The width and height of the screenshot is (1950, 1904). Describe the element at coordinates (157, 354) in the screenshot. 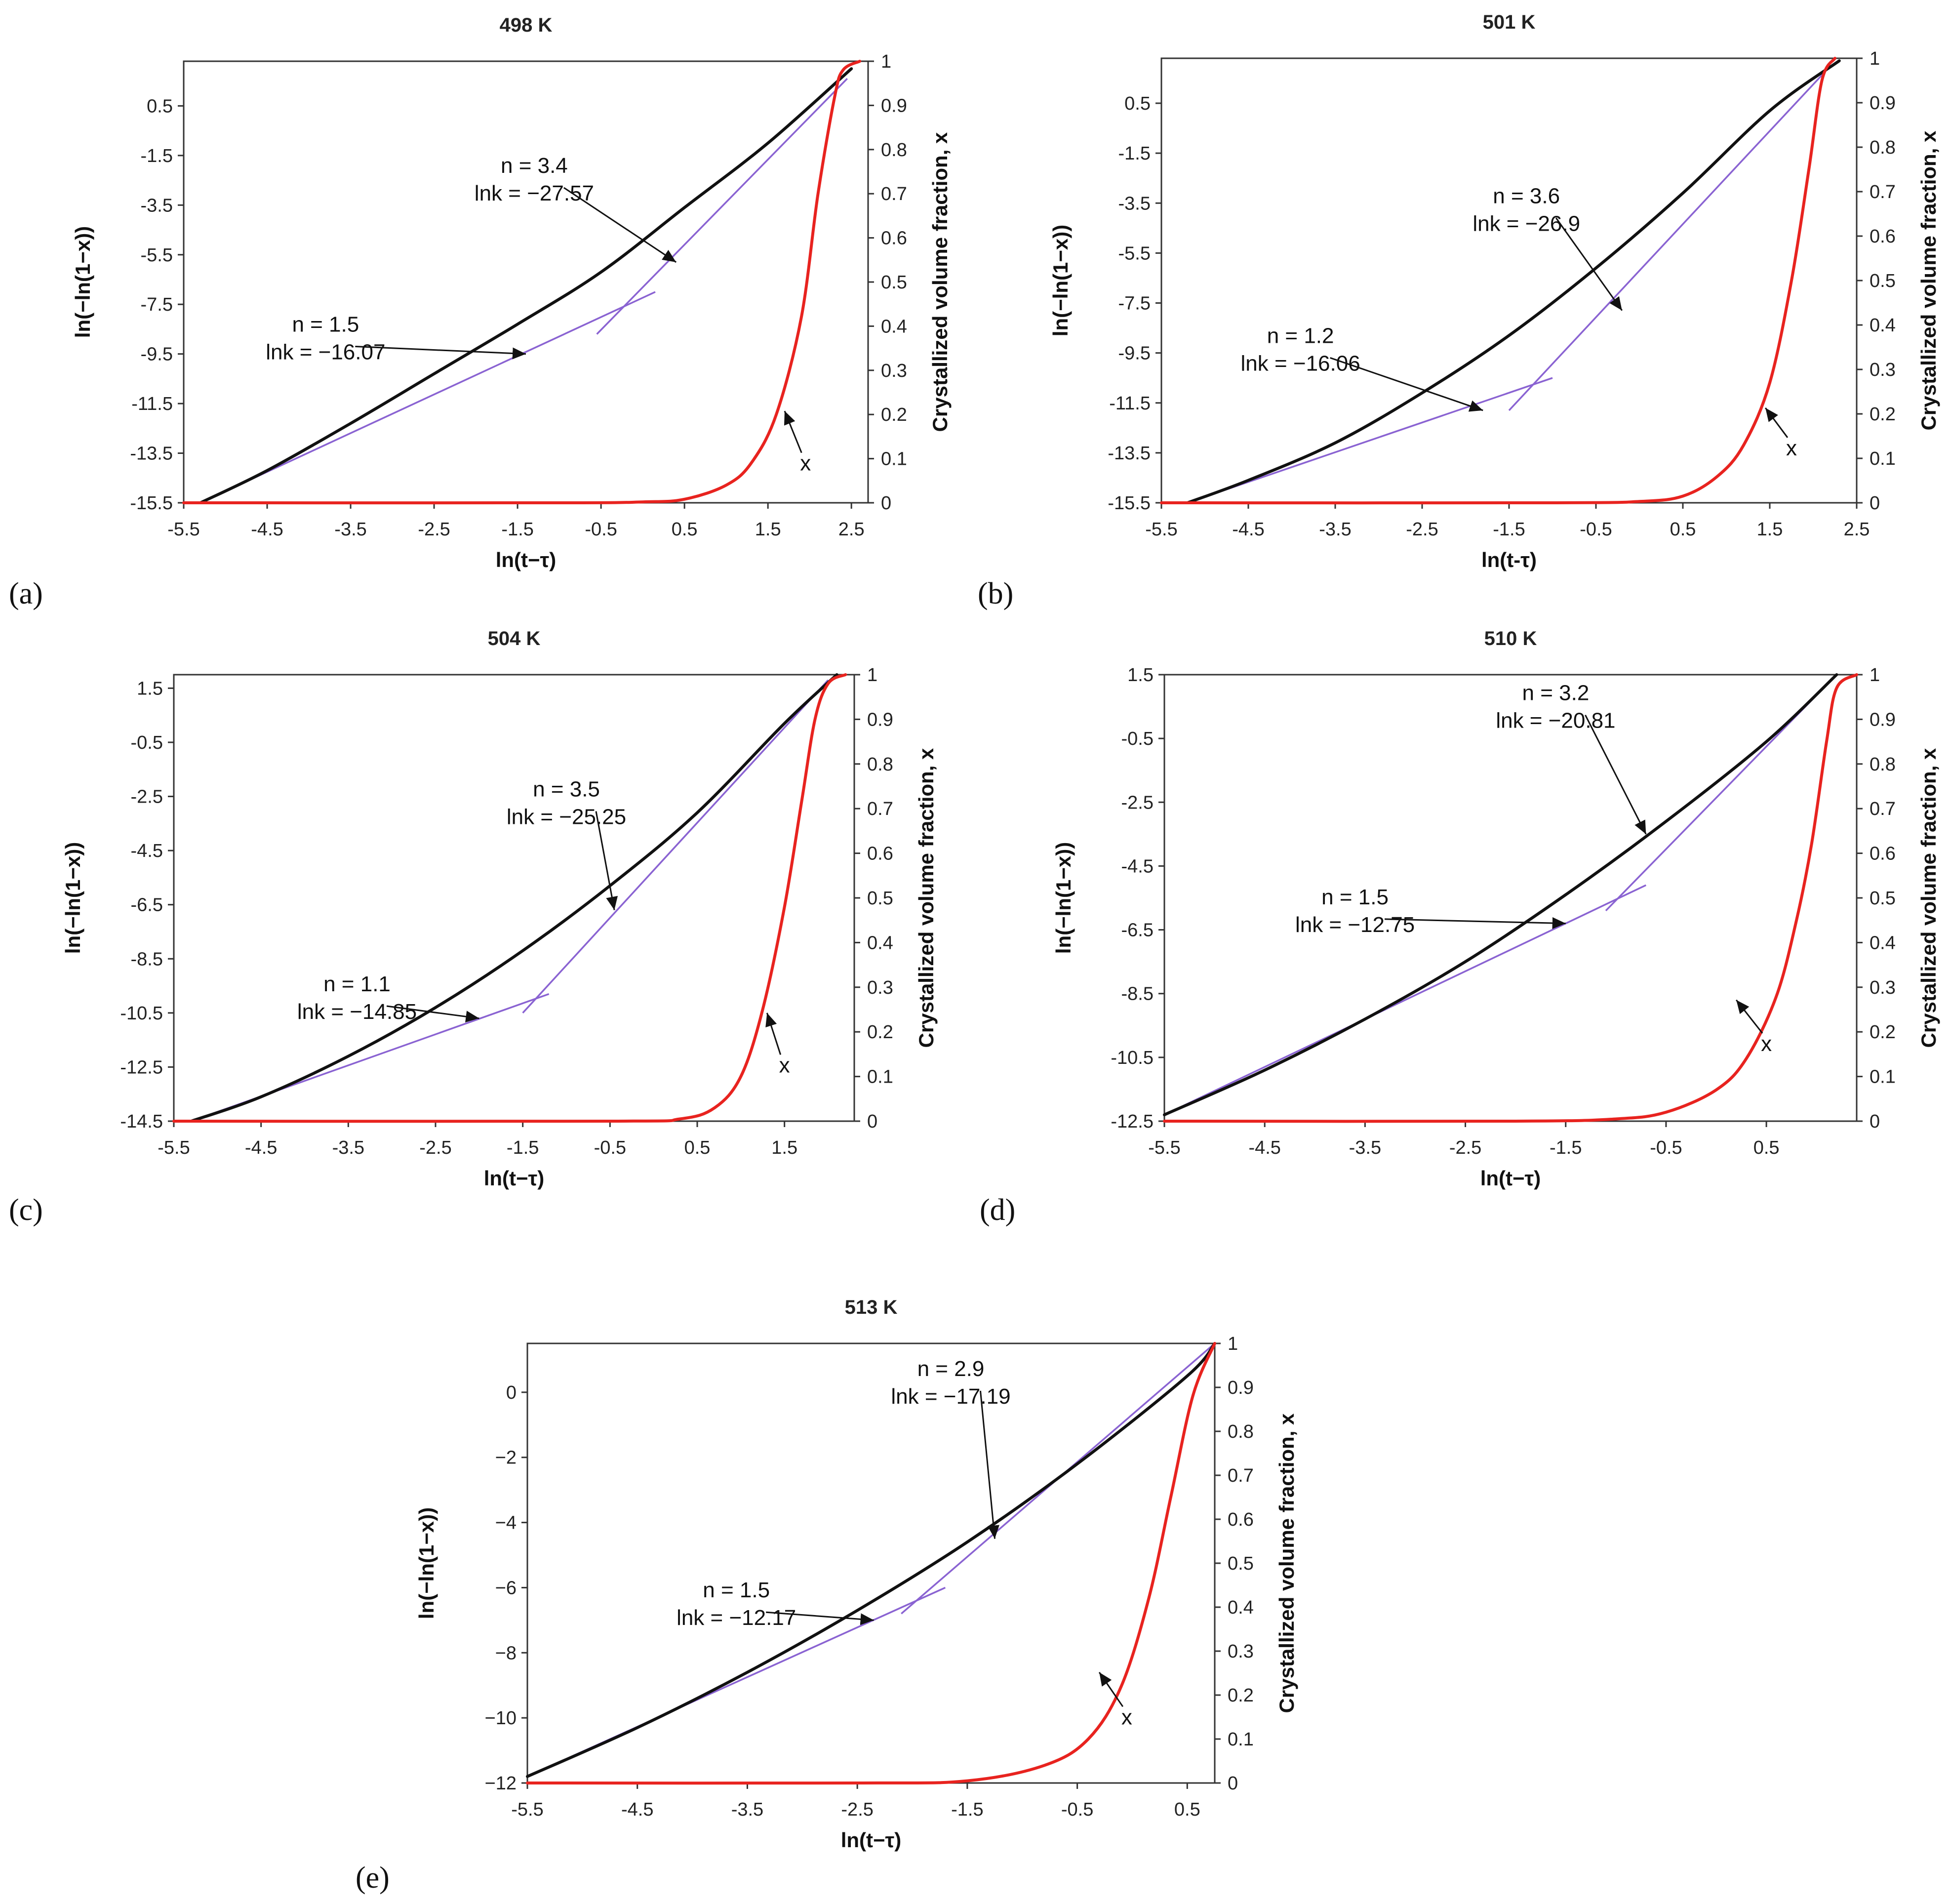

I see `y-left-tick-label: -9.5` at that location.